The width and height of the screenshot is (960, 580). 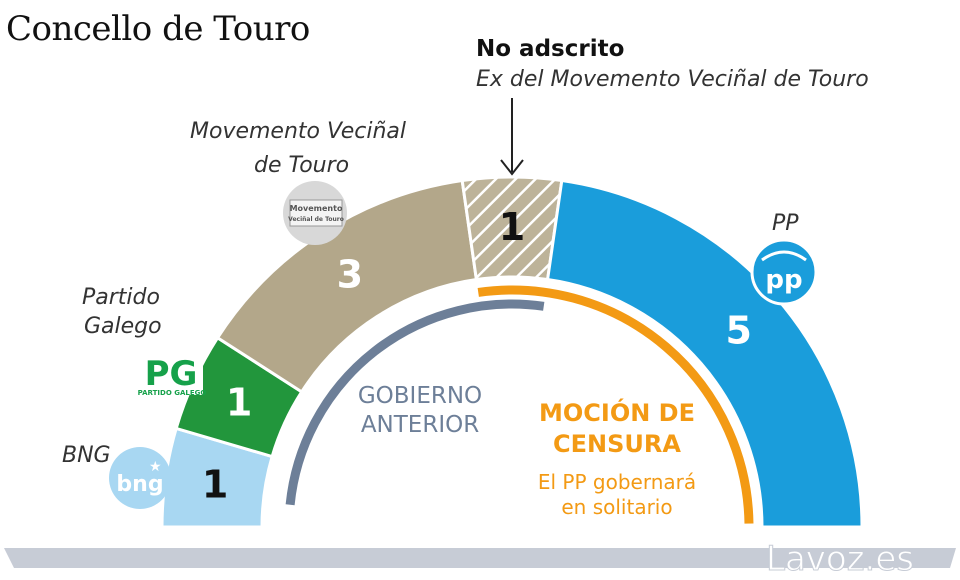 What do you see at coordinates (617, 482) in the screenshot?
I see `mocion-sub1: El PP gobernará` at bounding box center [617, 482].